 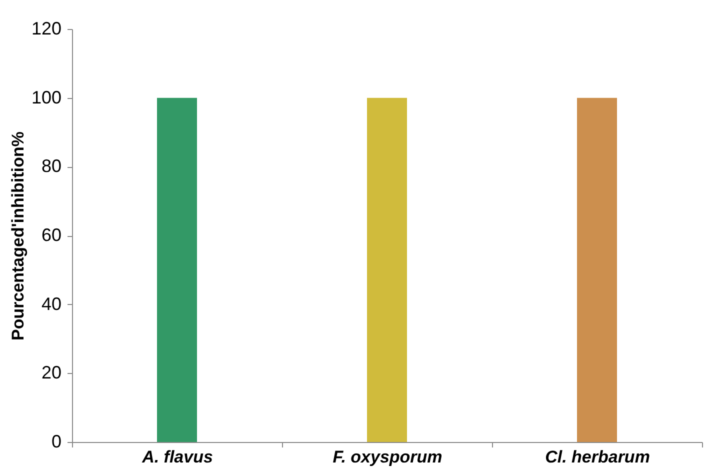 I want to click on y-tick-label: 100, so click(x=46, y=97).